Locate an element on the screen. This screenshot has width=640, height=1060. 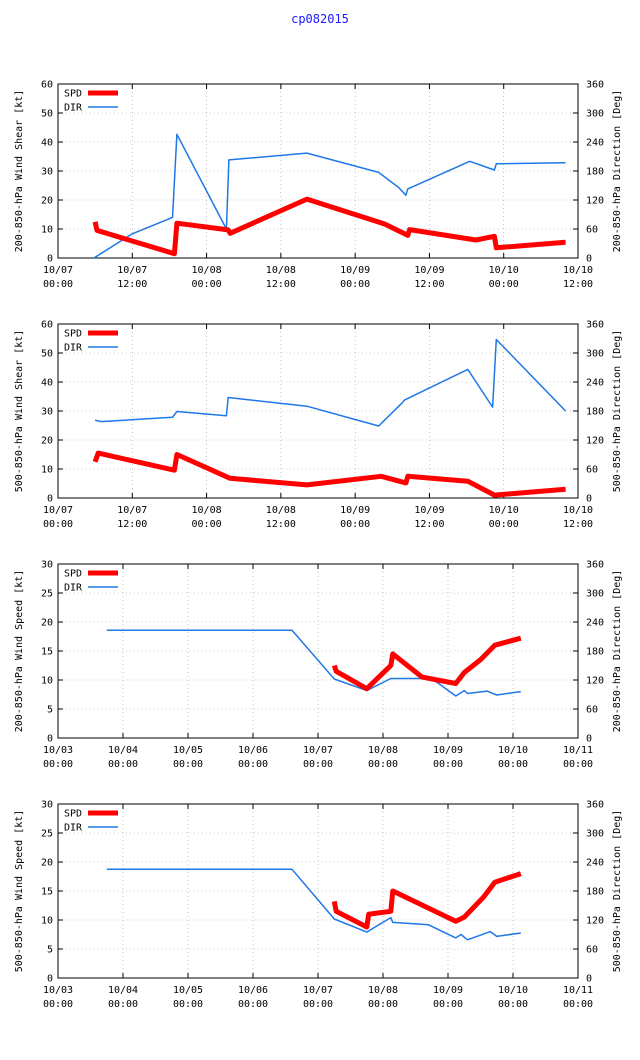
y2-tick-label: 0 is located at coordinates (589, 979).